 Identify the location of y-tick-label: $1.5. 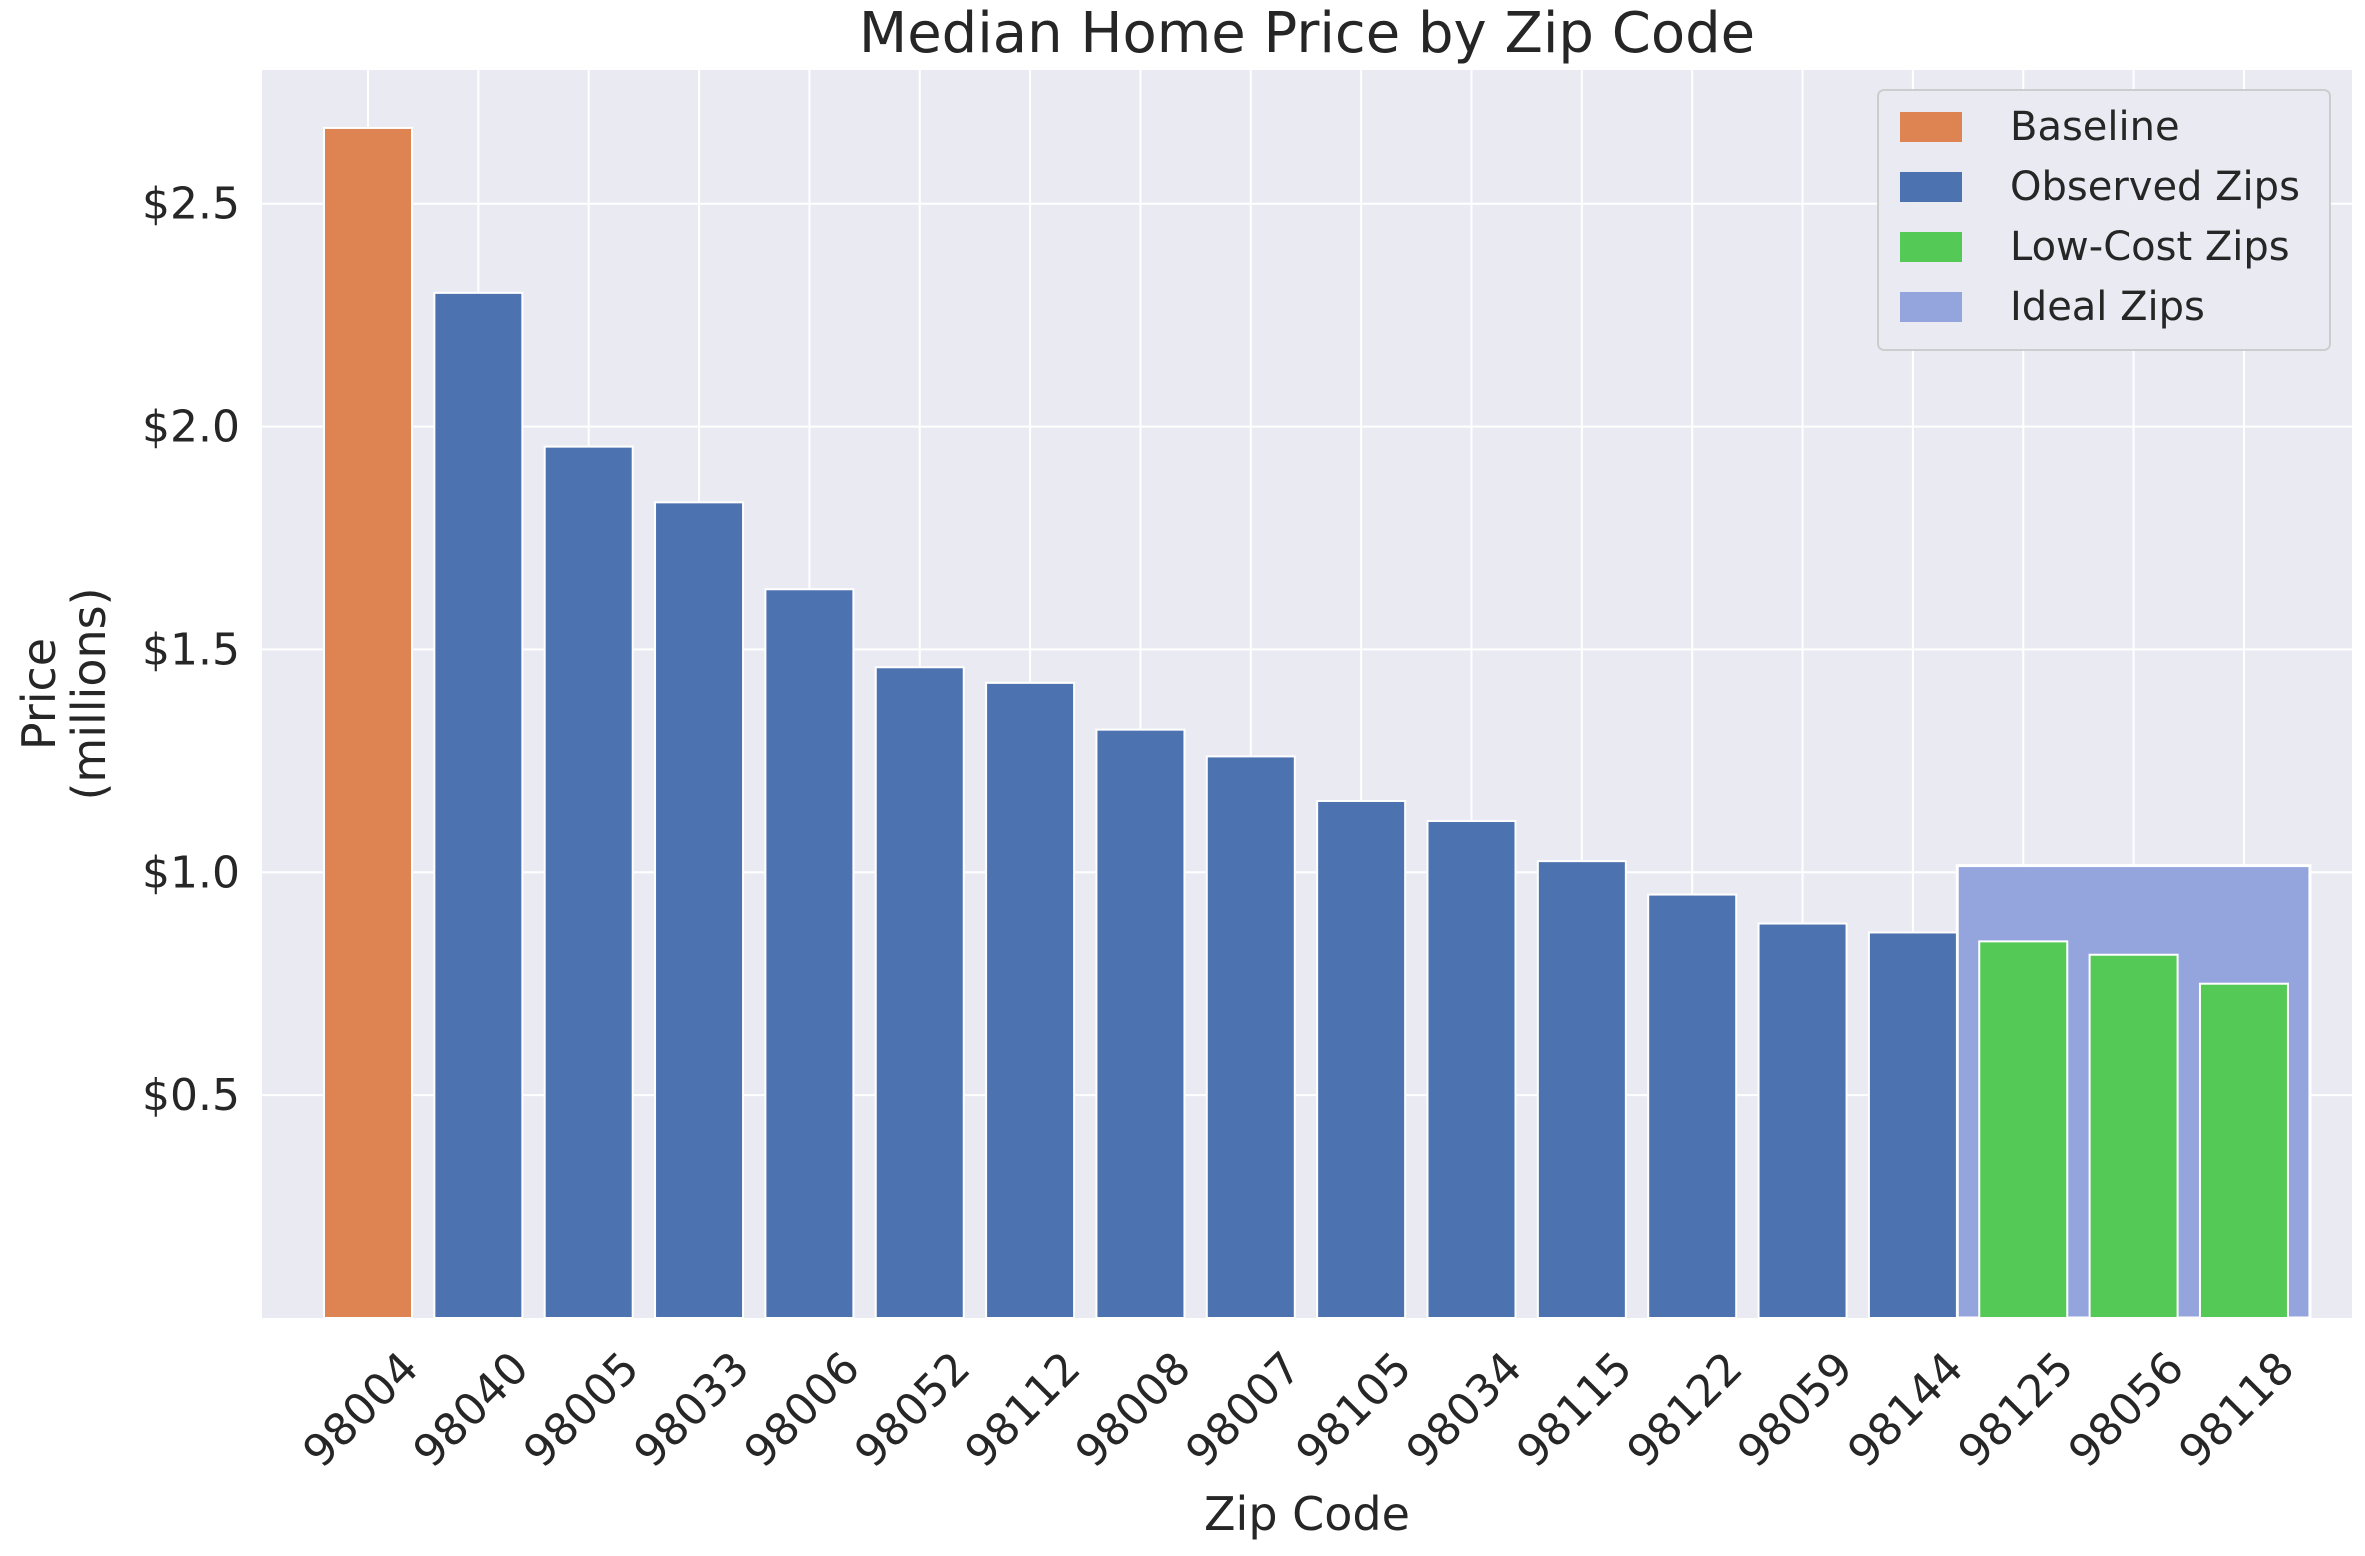
(191, 649).